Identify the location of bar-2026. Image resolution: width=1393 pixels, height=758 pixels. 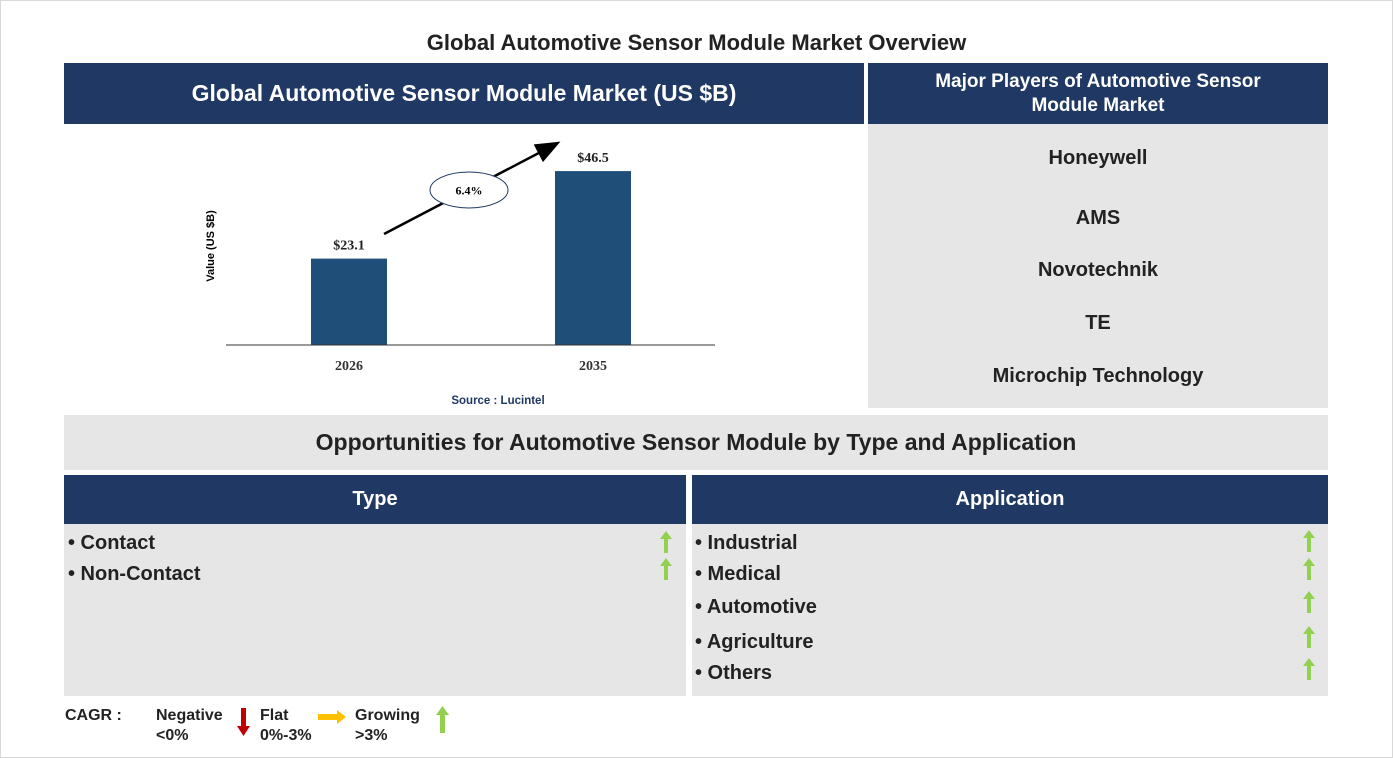
(349, 301).